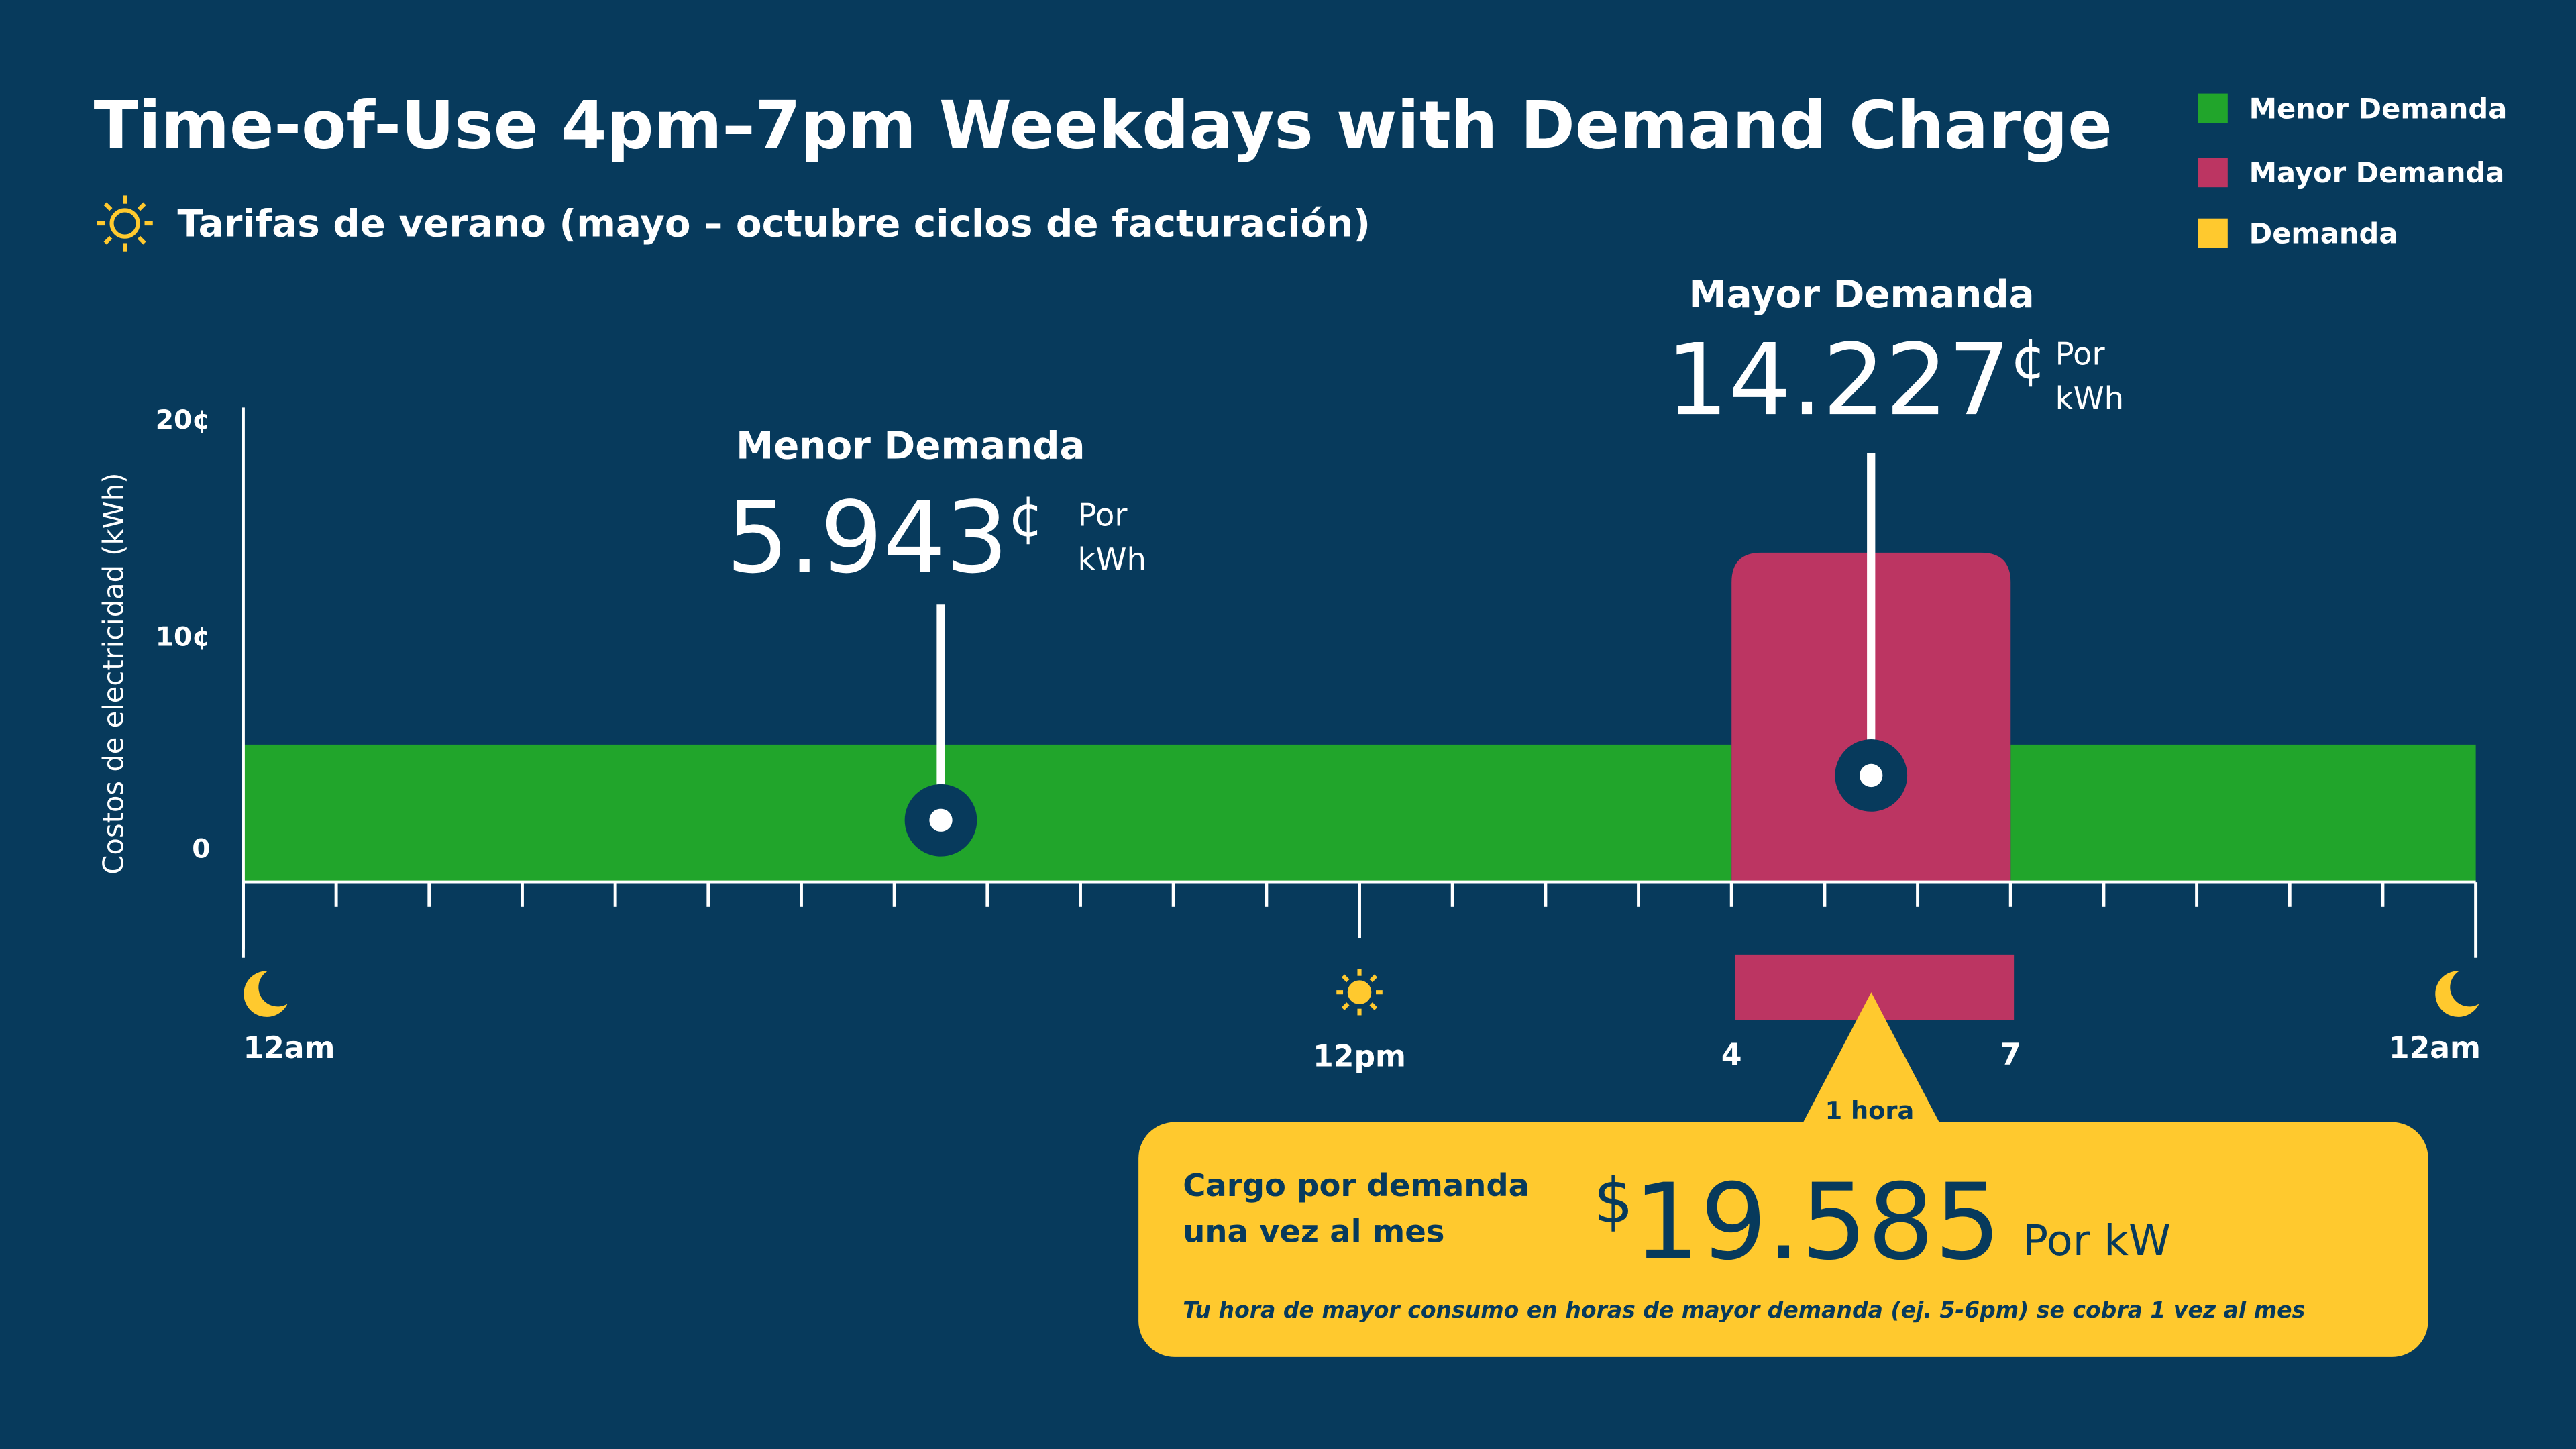  What do you see at coordinates (1871, 775) in the screenshot?
I see `mayor-pin-dot` at bounding box center [1871, 775].